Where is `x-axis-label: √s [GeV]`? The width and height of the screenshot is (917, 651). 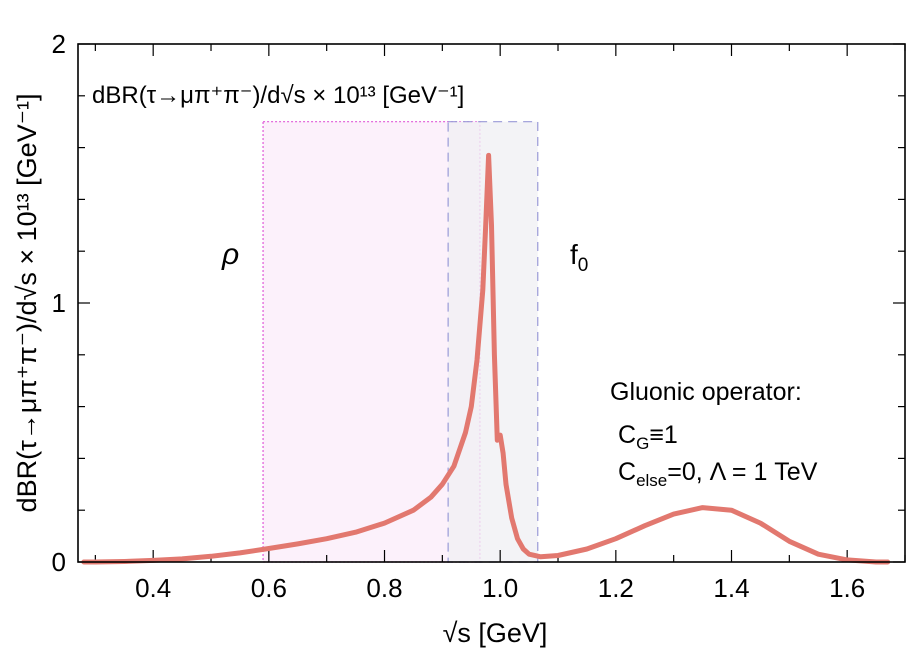 x-axis-label: √s [GeV] is located at coordinates (495, 633).